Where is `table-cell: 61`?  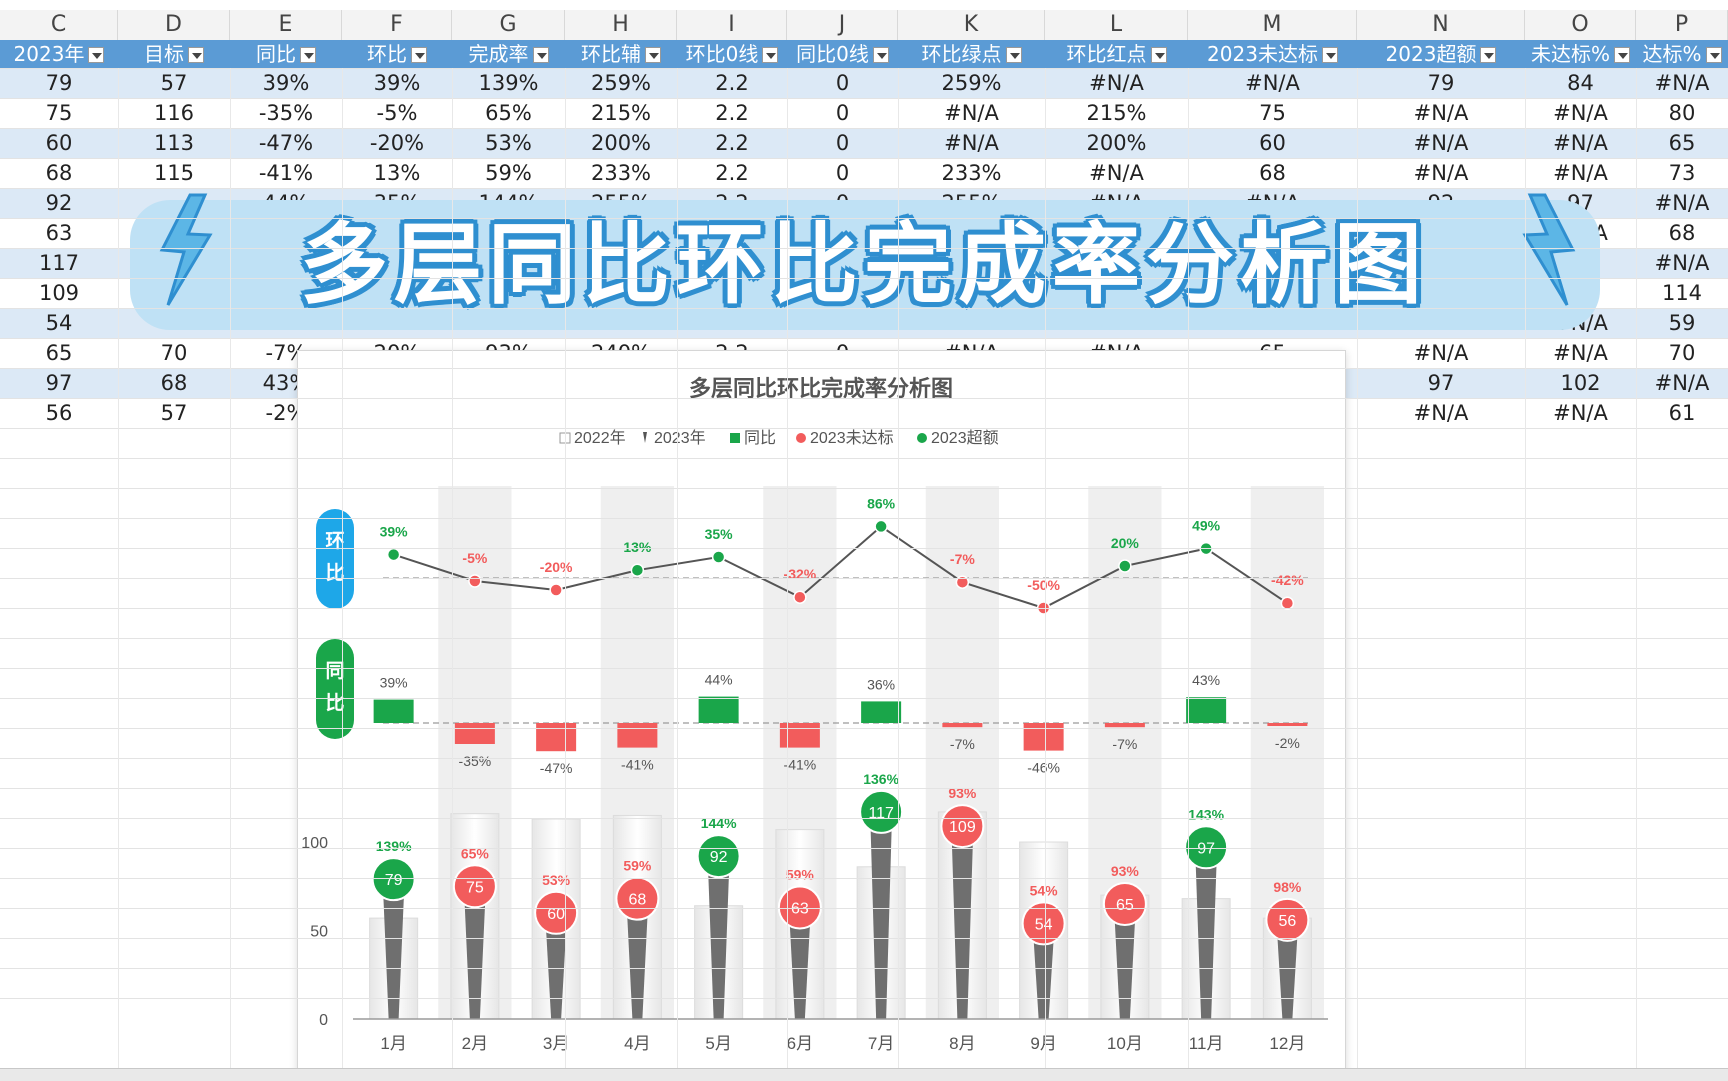 table-cell: 61 is located at coordinates (1682, 413).